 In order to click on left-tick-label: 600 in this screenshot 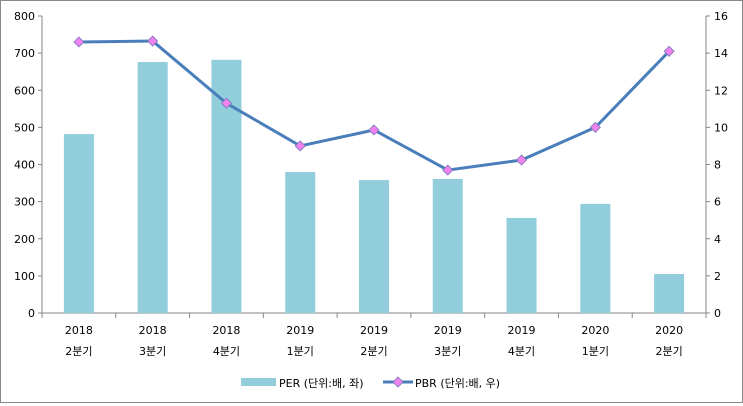, I will do `click(24, 90)`.